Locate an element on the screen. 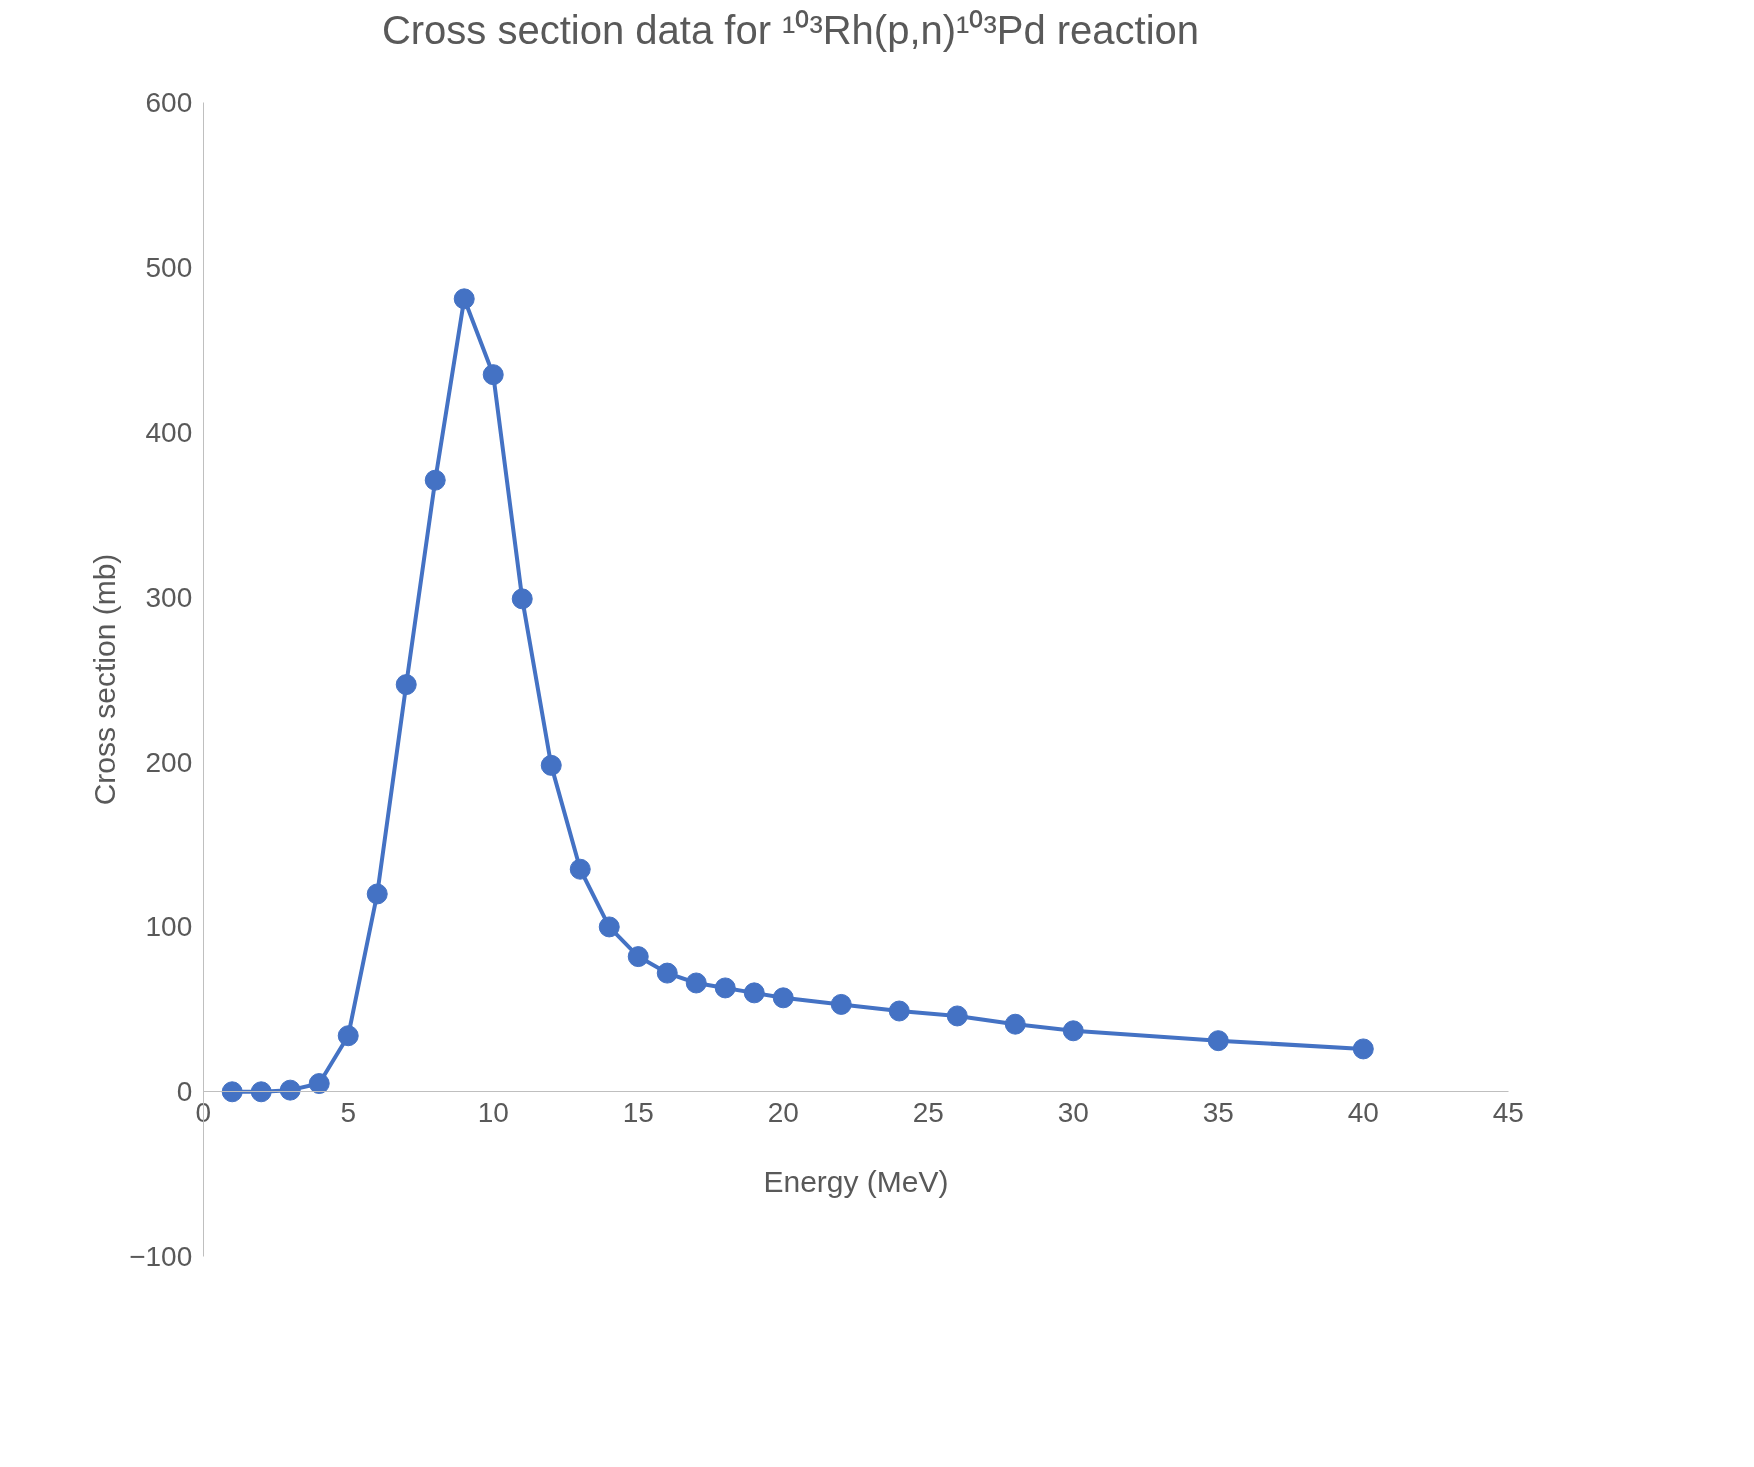 The image size is (1754, 1467). x-tick-label: 40 is located at coordinates (1363, 1112).